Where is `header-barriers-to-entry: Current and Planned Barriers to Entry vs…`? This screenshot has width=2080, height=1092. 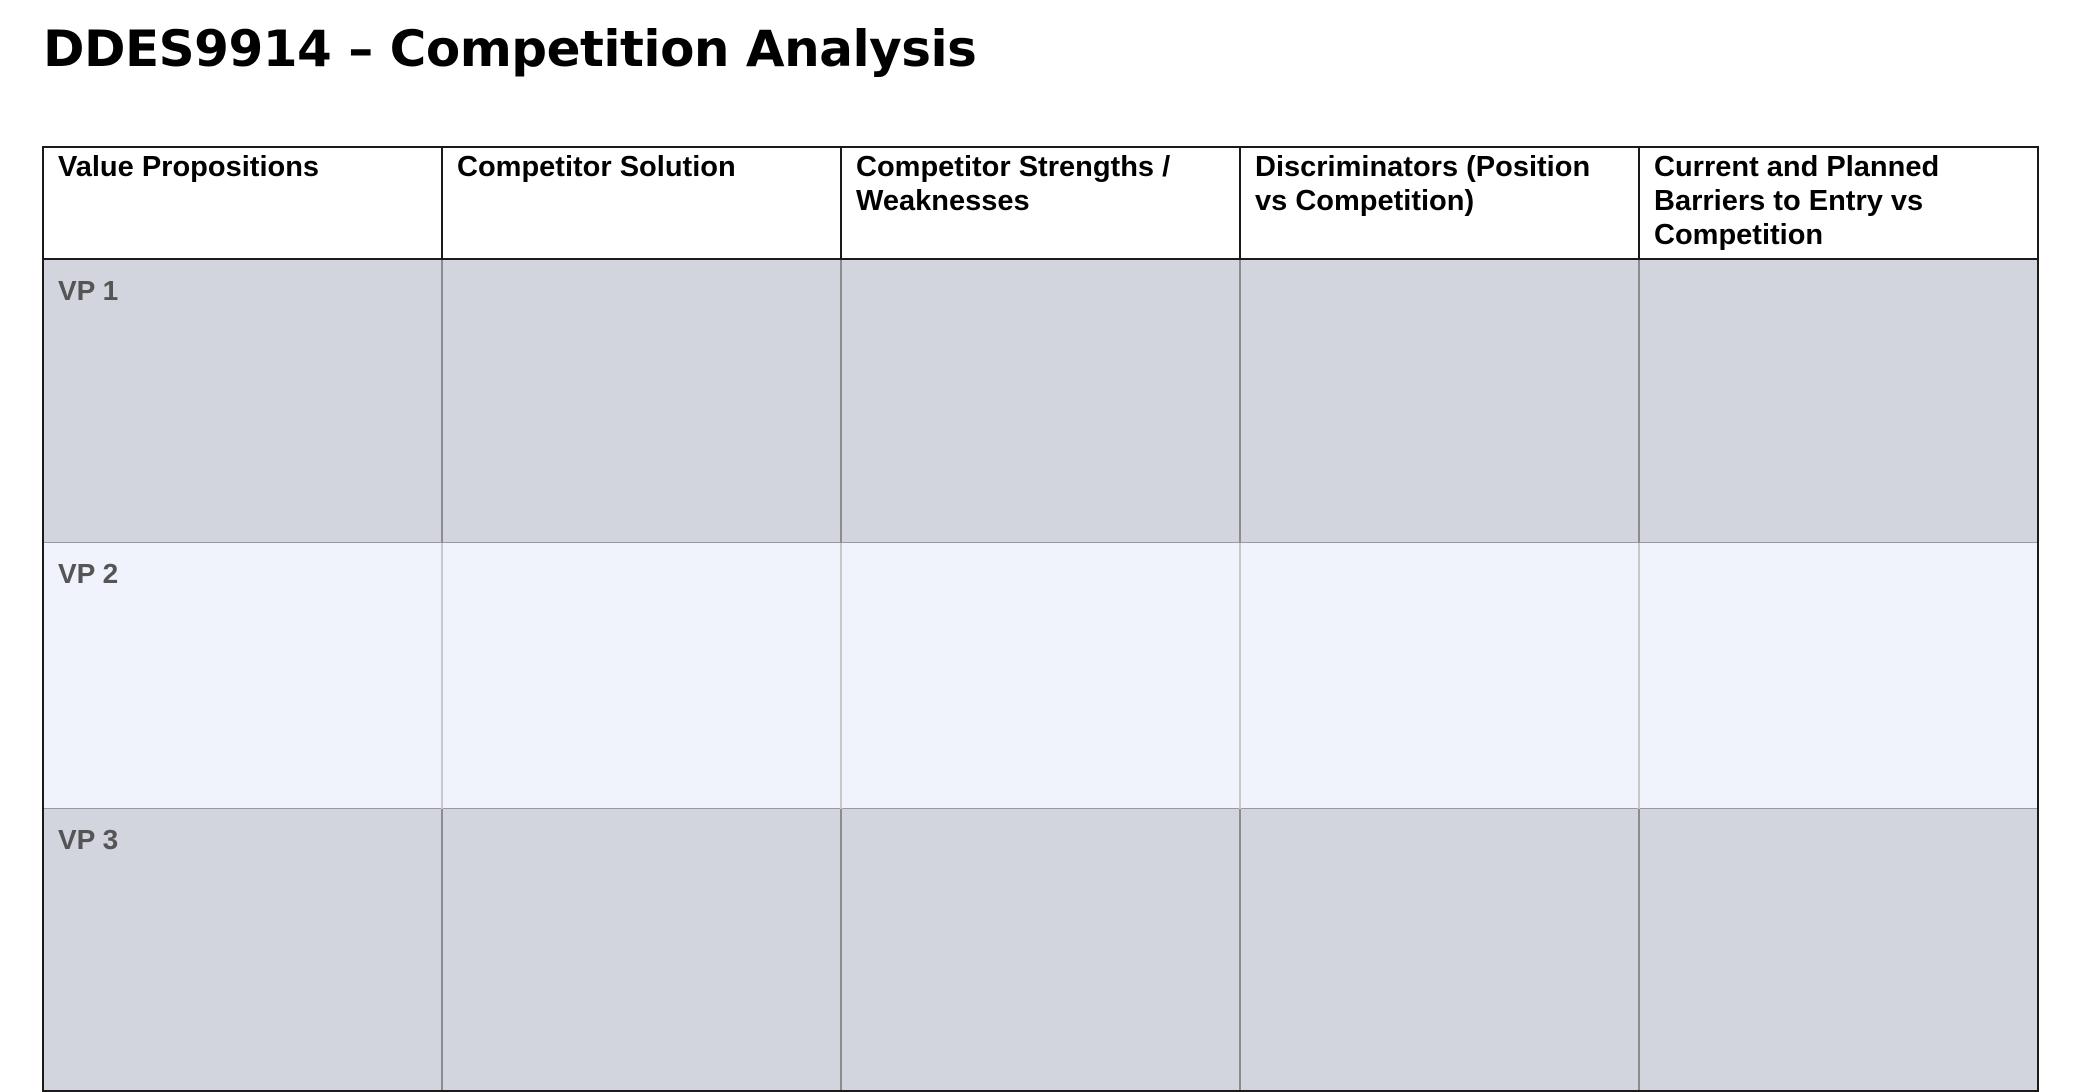
header-barriers-to-entry: Current and Planned Barriers to Entry vs… is located at coordinates (1838, 203).